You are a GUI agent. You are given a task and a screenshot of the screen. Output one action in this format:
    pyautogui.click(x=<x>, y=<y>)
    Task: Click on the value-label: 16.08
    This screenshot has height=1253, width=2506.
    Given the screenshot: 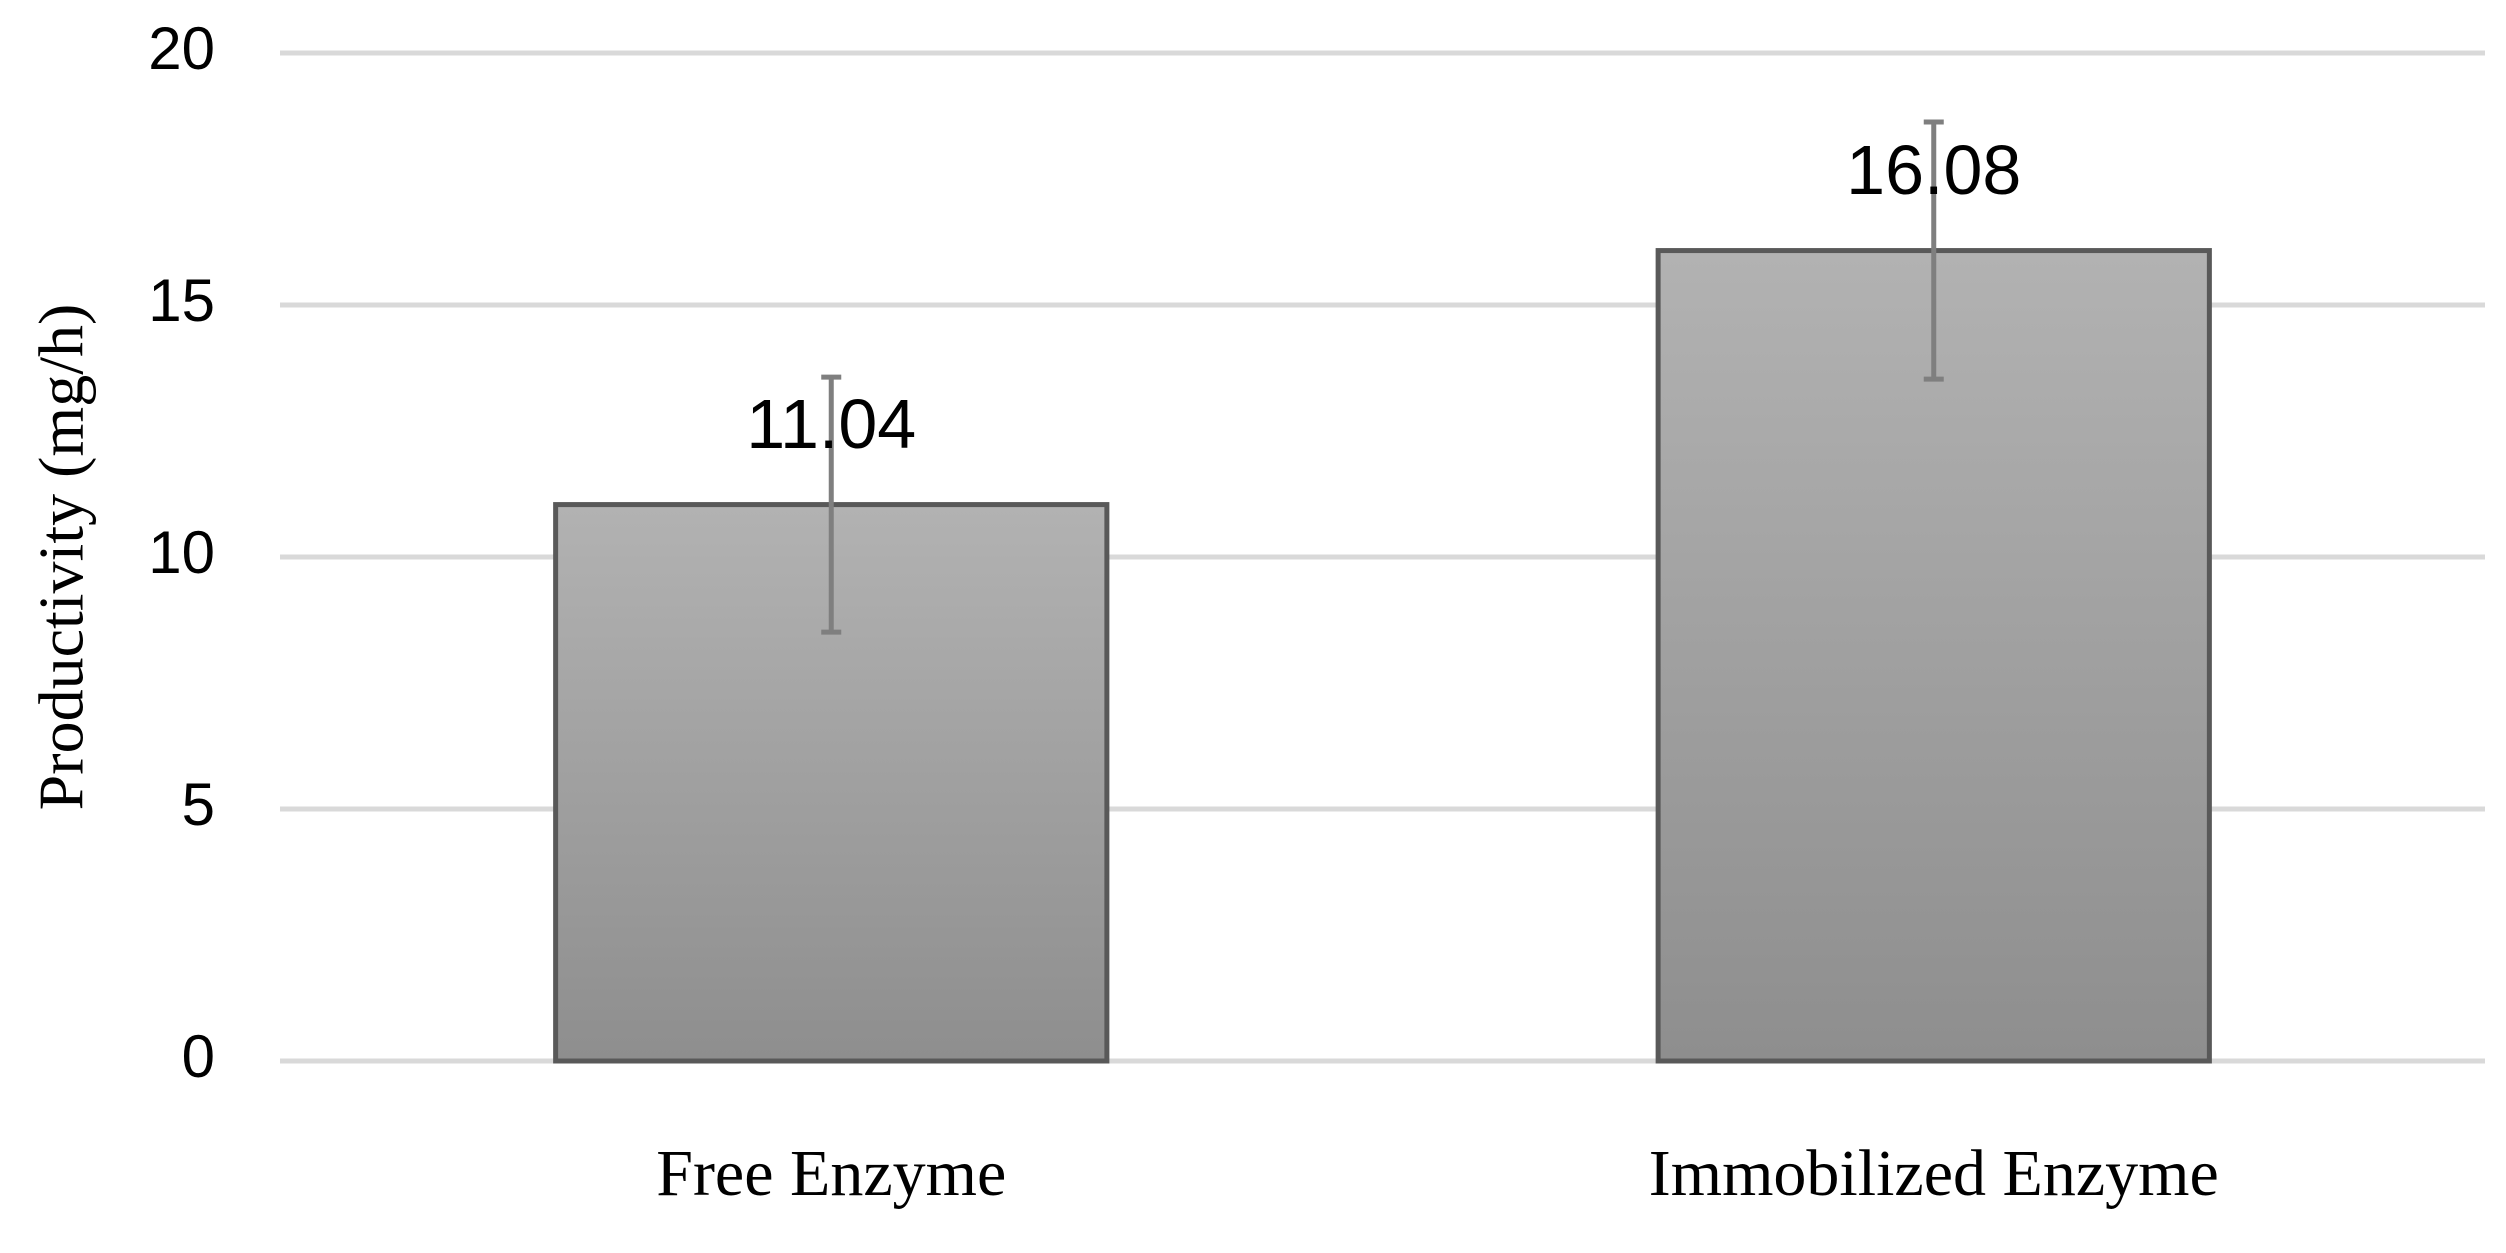 What is the action you would take?
    pyautogui.click(x=1933, y=170)
    